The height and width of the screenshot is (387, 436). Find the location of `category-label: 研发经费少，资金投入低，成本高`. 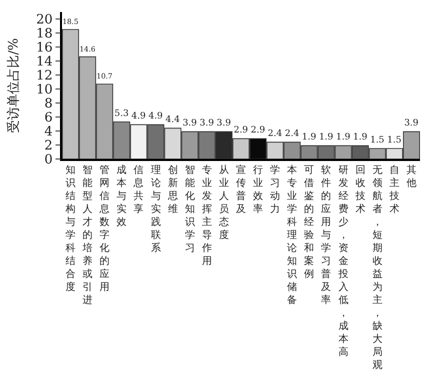

category-label: 研发经费少，资金投入低，成本高 is located at coordinates (343, 261).